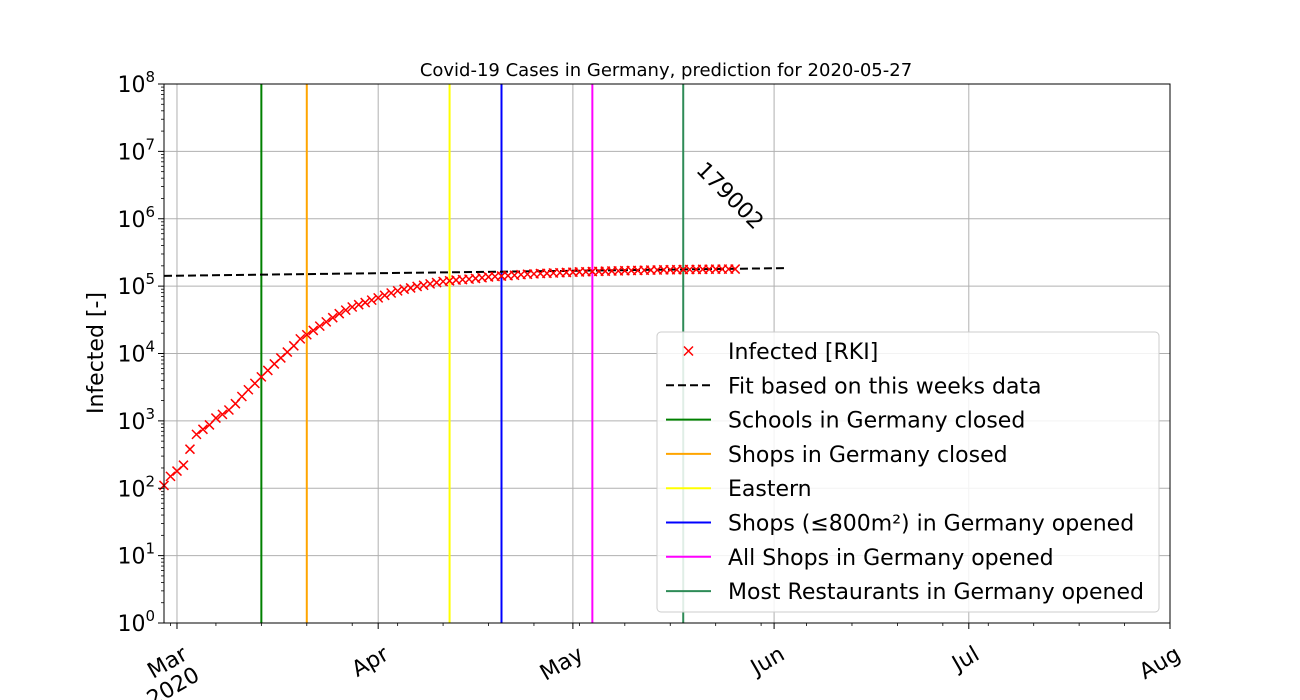  What do you see at coordinates (136, 420) in the screenshot?
I see `y-tick-label: 10³` at bounding box center [136, 420].